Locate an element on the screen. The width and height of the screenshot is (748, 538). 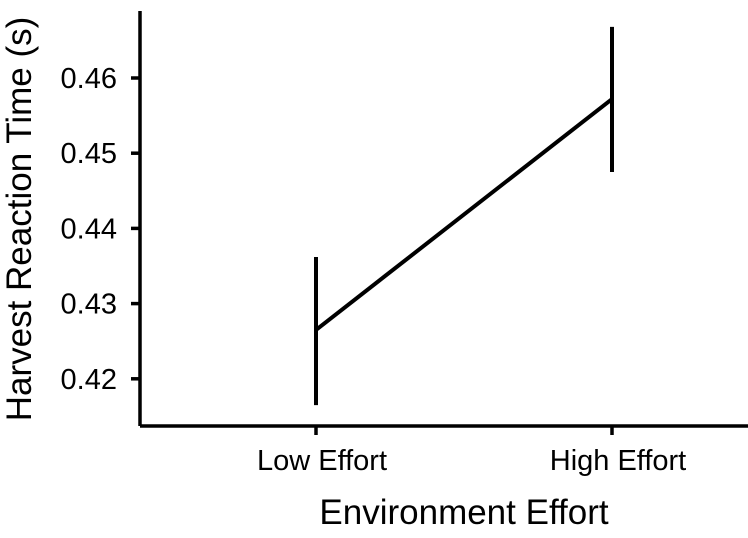
x-axis-title: Environment Effort is located at coordinates (463, 512).